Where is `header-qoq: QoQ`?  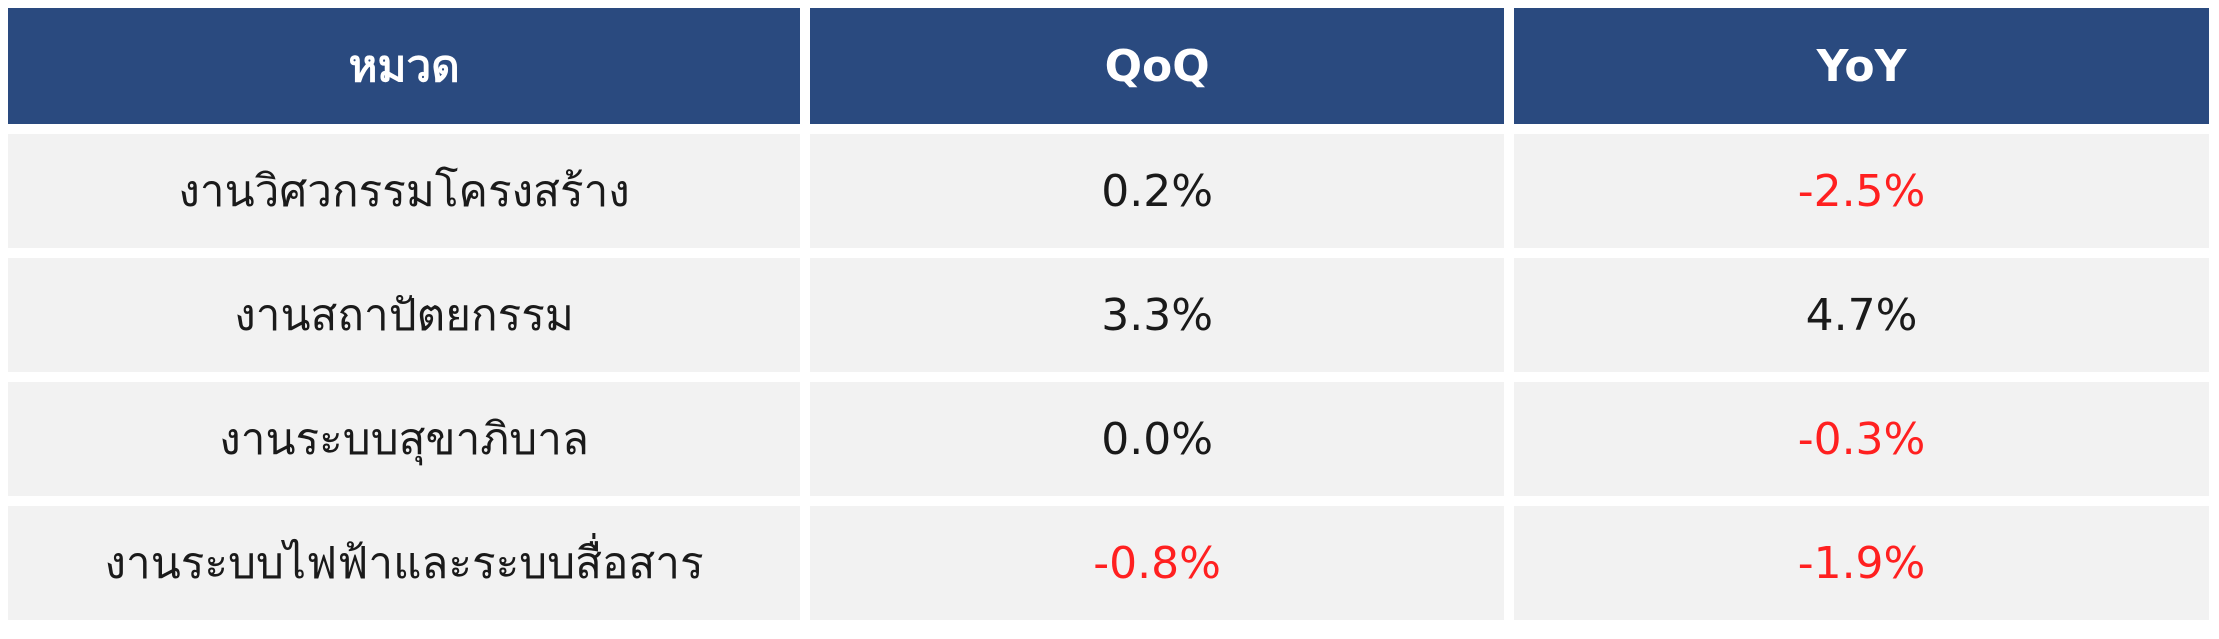
header-qoq: QoQ is located at coordinates (1157, 66).